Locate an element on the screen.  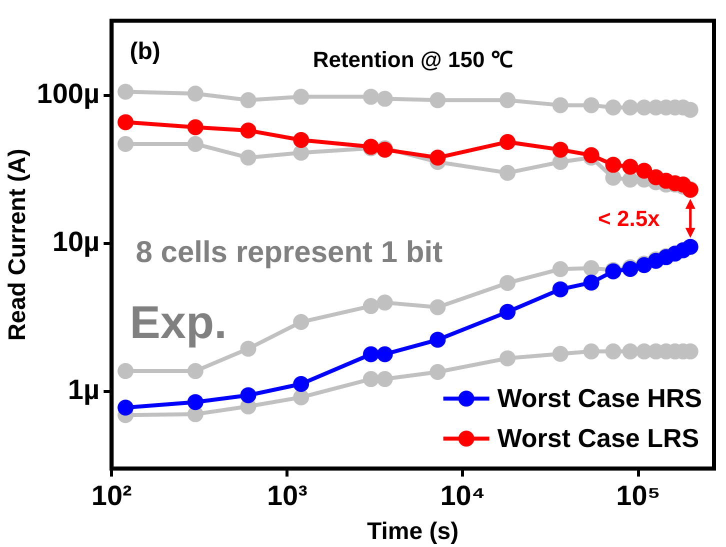
x-tick-label: 10⁵ is located at coordinates (638, 496).